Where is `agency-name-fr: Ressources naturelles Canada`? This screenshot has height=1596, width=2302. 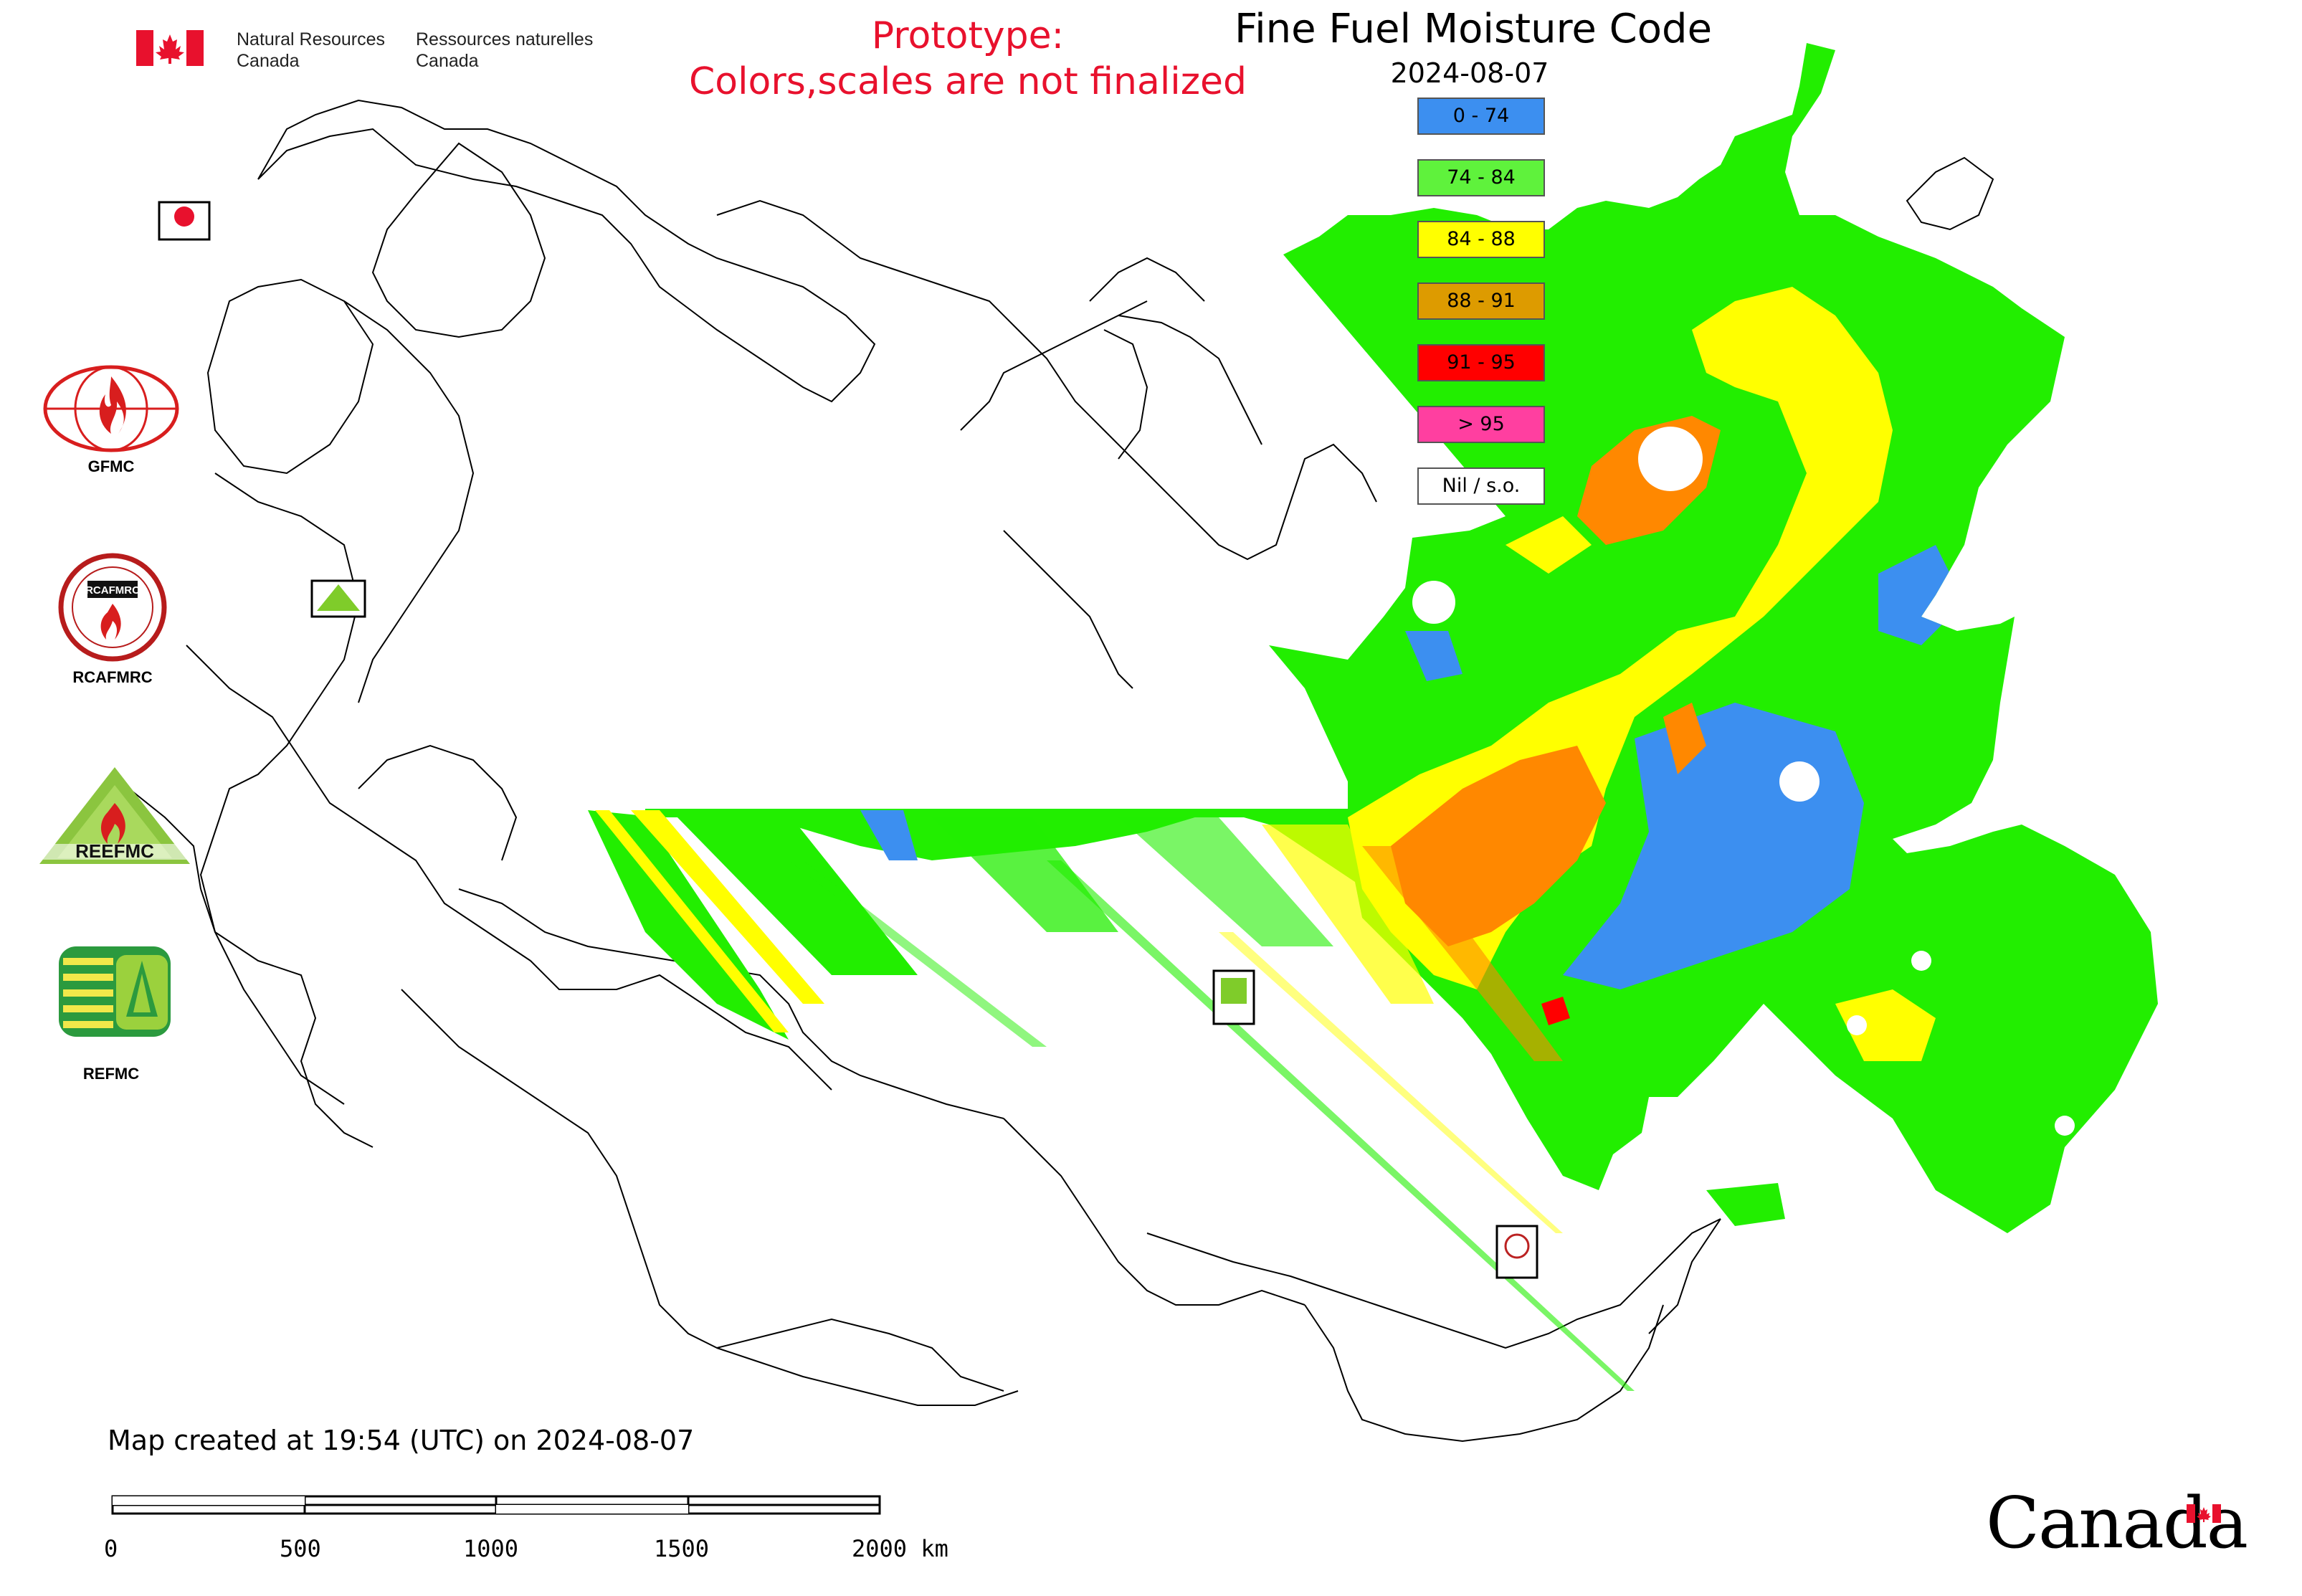
agency-name-fr: Ressources naturelles Canada is located at coordinates (505, 50).